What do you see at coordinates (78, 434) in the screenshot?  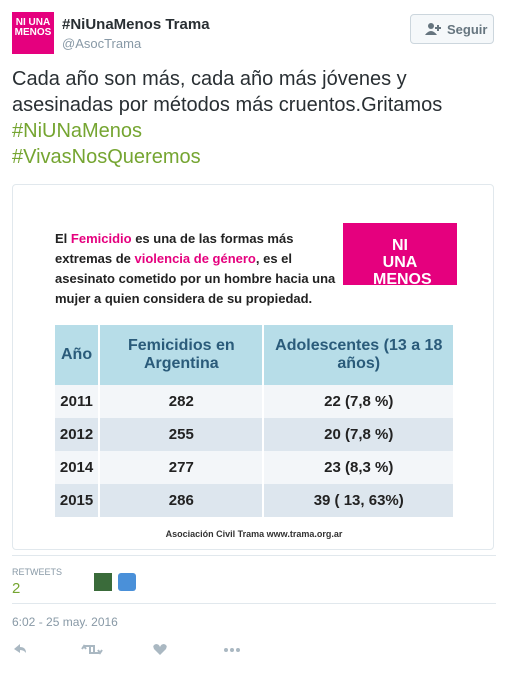 I see `cell: 2012` at bounding box center [78, 434].